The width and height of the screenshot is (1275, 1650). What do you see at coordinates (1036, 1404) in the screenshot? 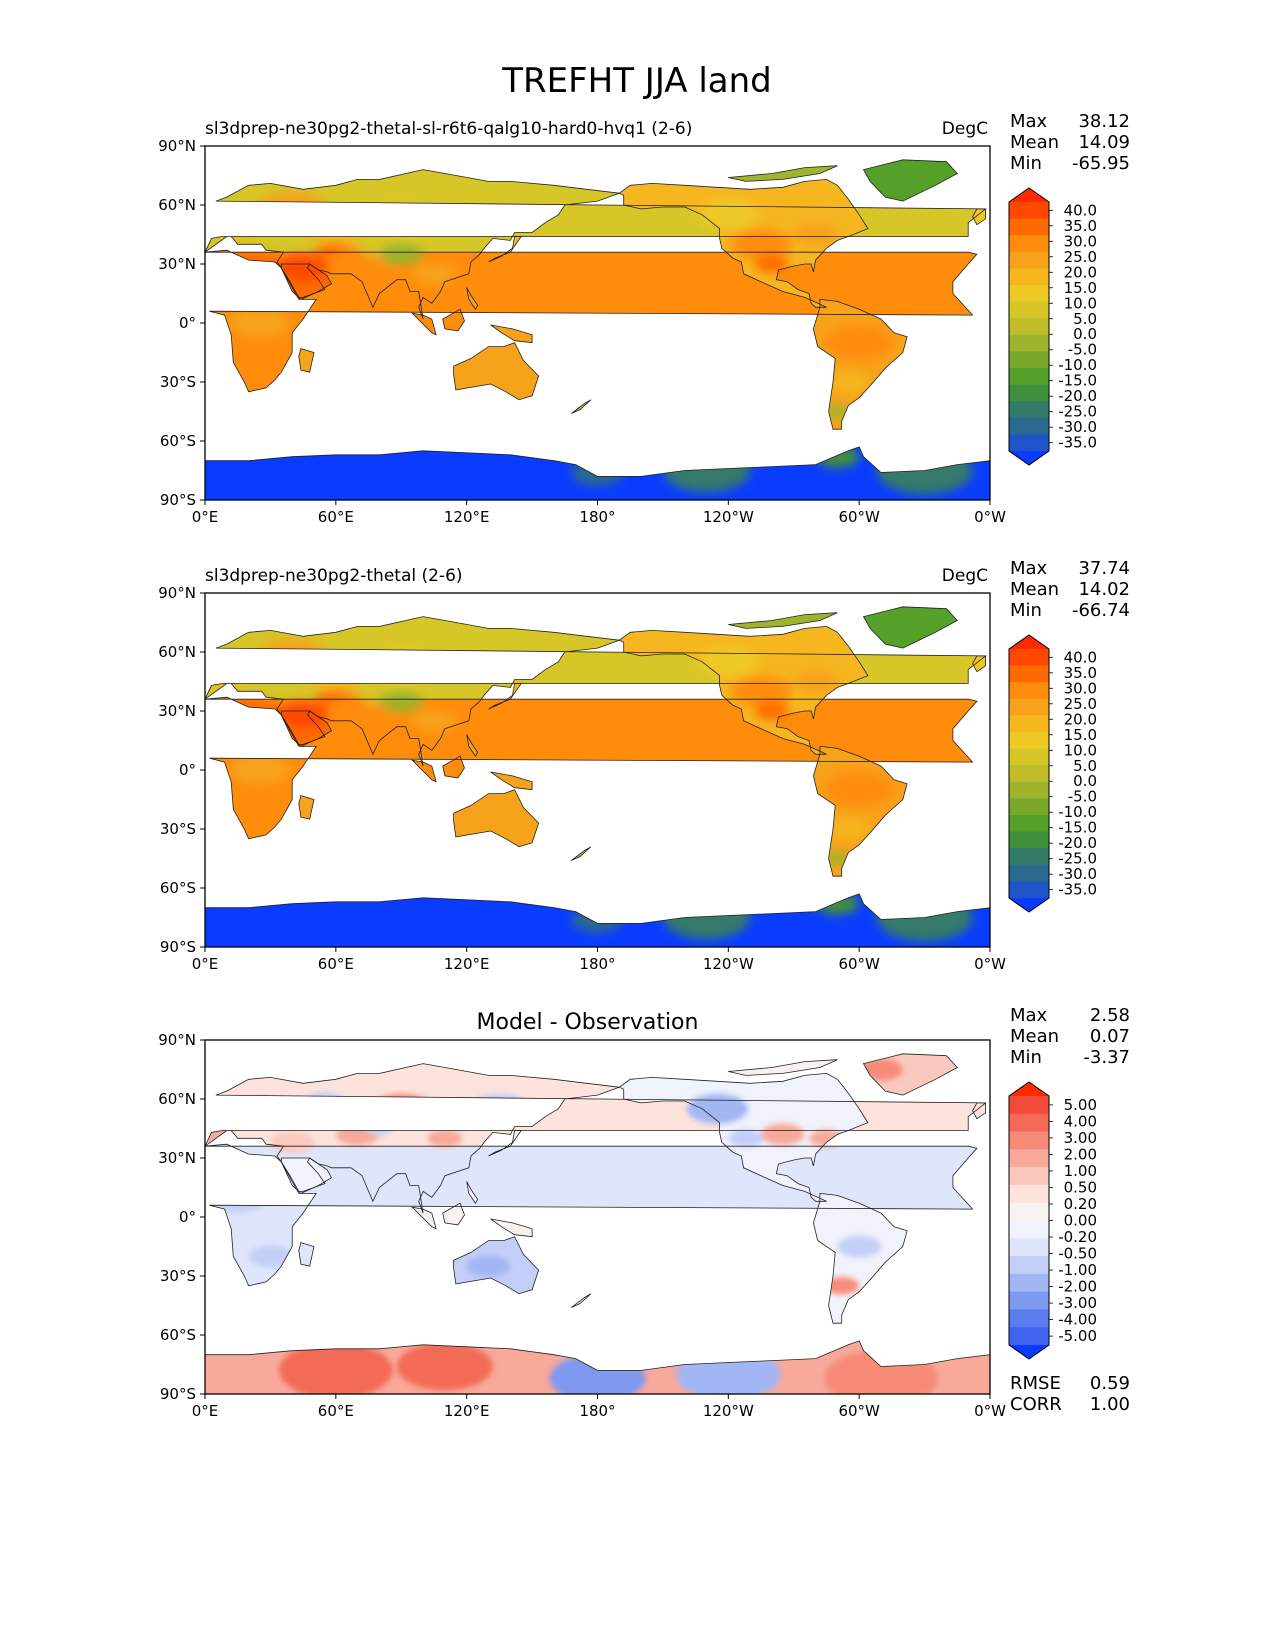
I see `stat-label: CORR` at bounding box center [1036, 1404].